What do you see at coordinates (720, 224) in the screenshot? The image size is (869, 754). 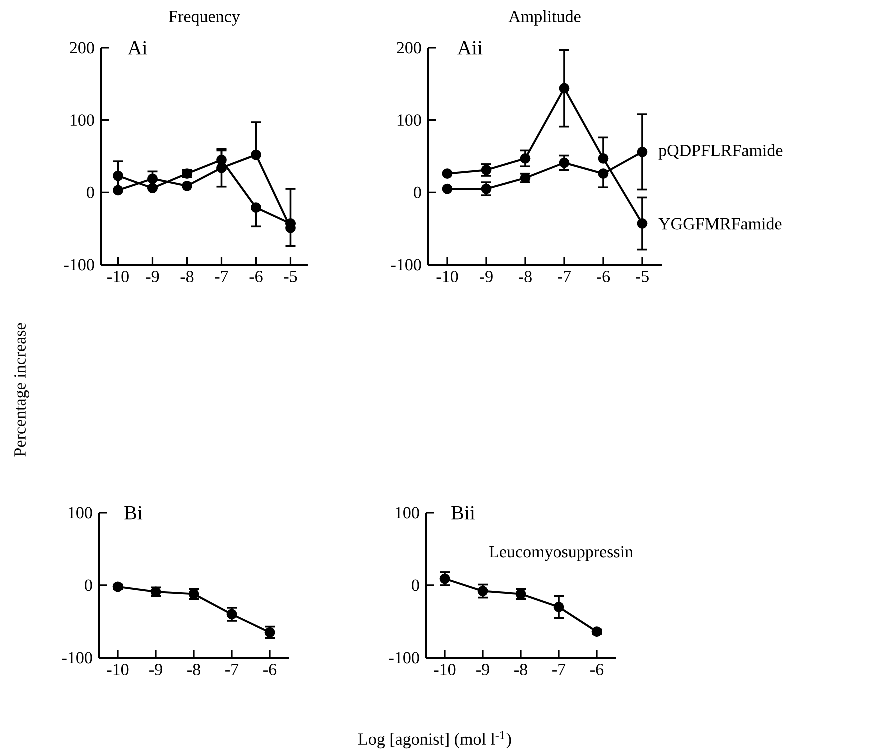 I see `series-label: YGGFMRFamide` at bounding box center [720, 224].